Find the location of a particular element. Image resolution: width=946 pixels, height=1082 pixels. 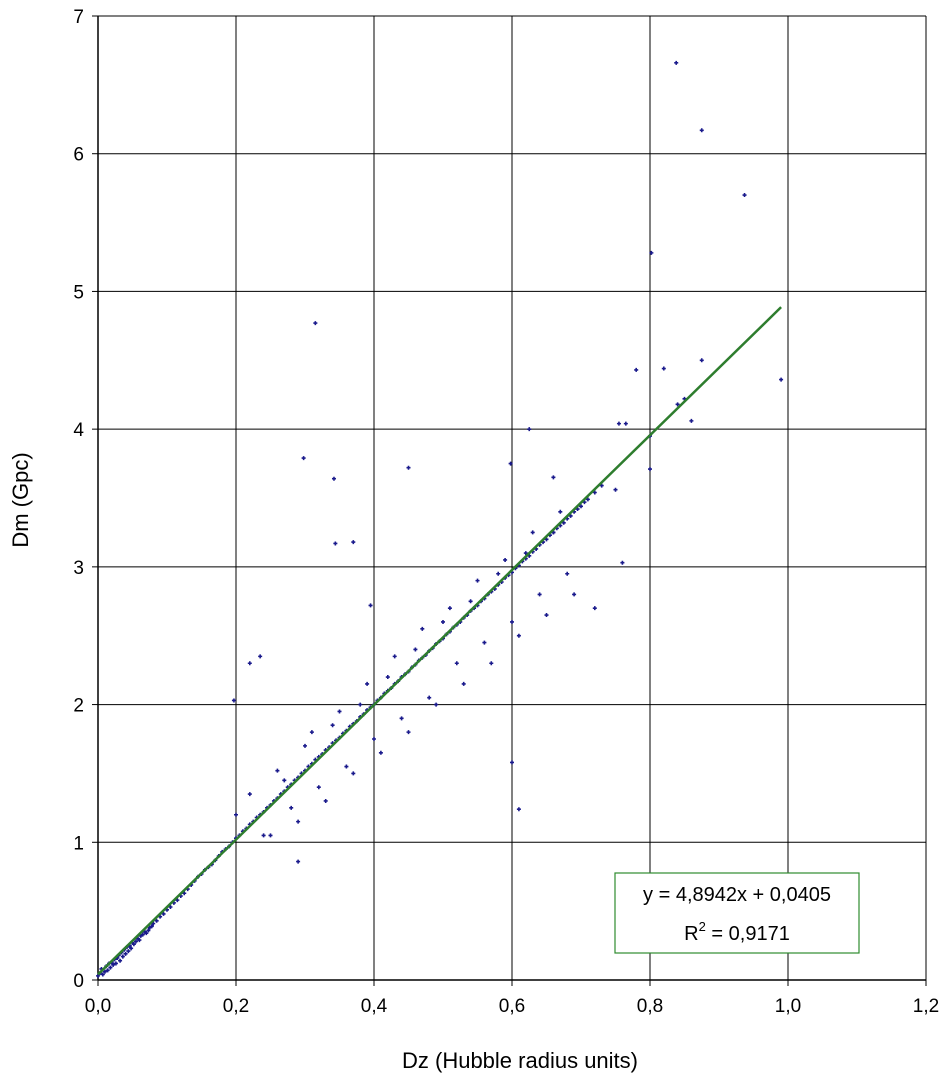

y-tick-labels: 0 1 2 3 4 5 6 7 is located at coordinates (78, 499).